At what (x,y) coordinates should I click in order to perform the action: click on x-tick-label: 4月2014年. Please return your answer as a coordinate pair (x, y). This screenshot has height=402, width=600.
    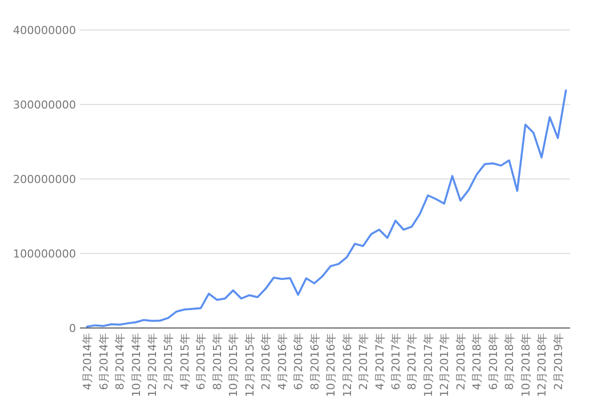
    Looking at the image, I should click on (87, 361).